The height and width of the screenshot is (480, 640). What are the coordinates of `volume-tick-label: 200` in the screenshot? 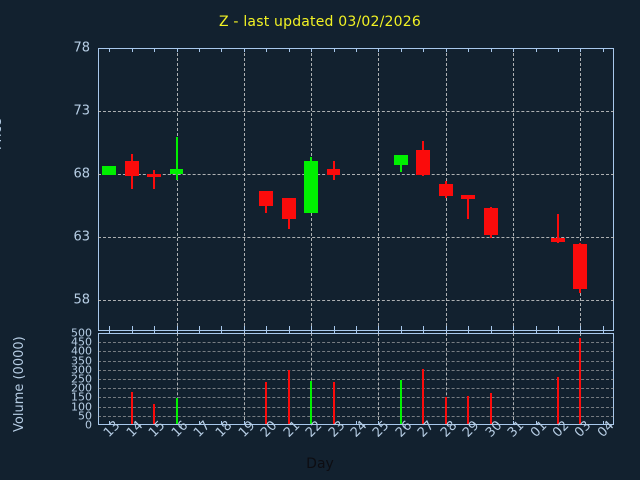 It's located at (81, 388).